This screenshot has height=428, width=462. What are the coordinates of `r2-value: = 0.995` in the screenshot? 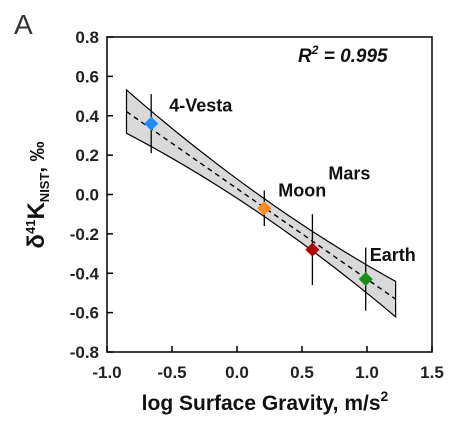 It's located at (353, 56).